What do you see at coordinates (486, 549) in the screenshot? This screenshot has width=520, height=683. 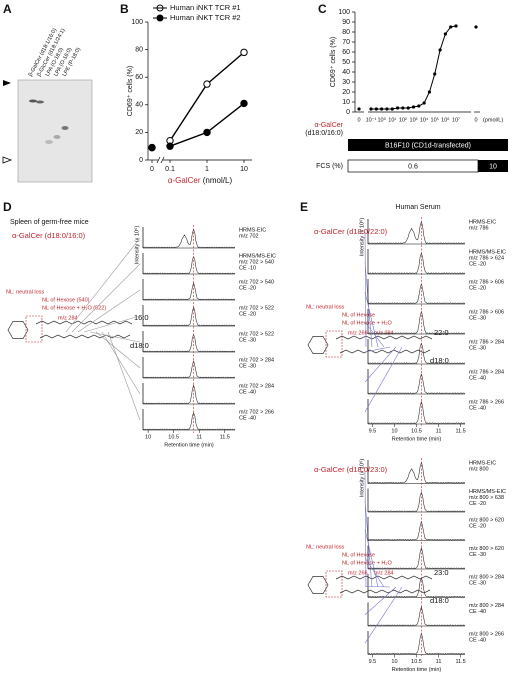 I see `trace-label: m/z 800 > 620` at bounding box center [486, 549].